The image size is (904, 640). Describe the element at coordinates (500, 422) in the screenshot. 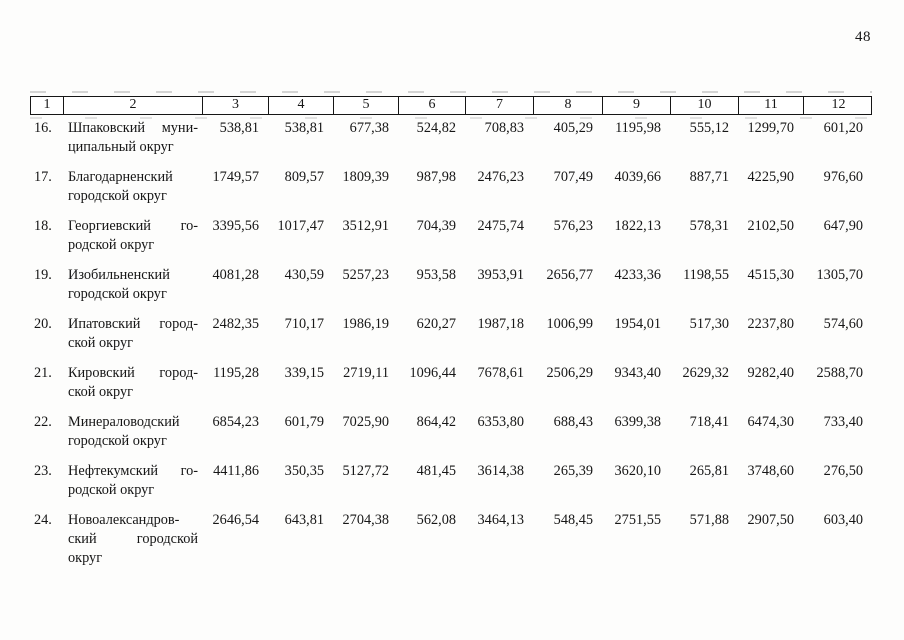

I see `value-cell: 6353,80` at that location.